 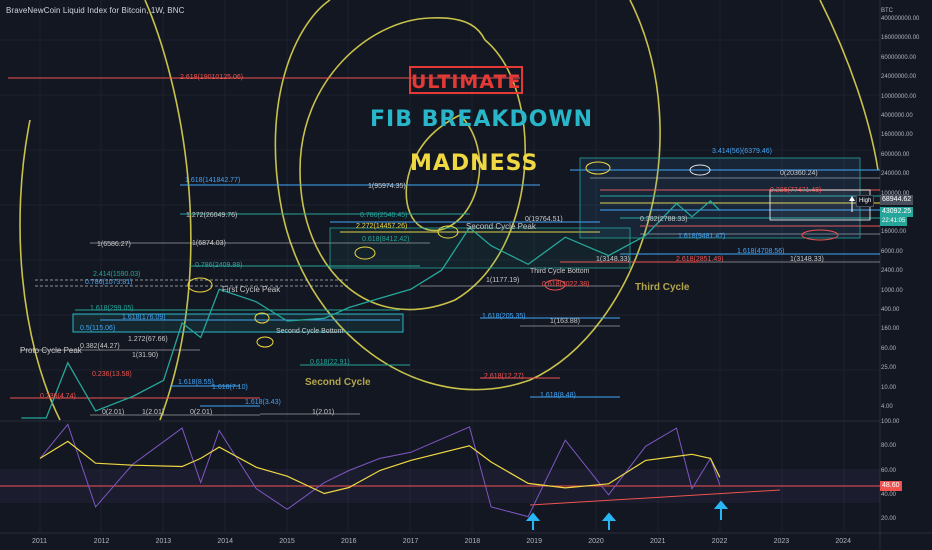 I want to click on price-tick: 160.00, so click(x=890, y=329).